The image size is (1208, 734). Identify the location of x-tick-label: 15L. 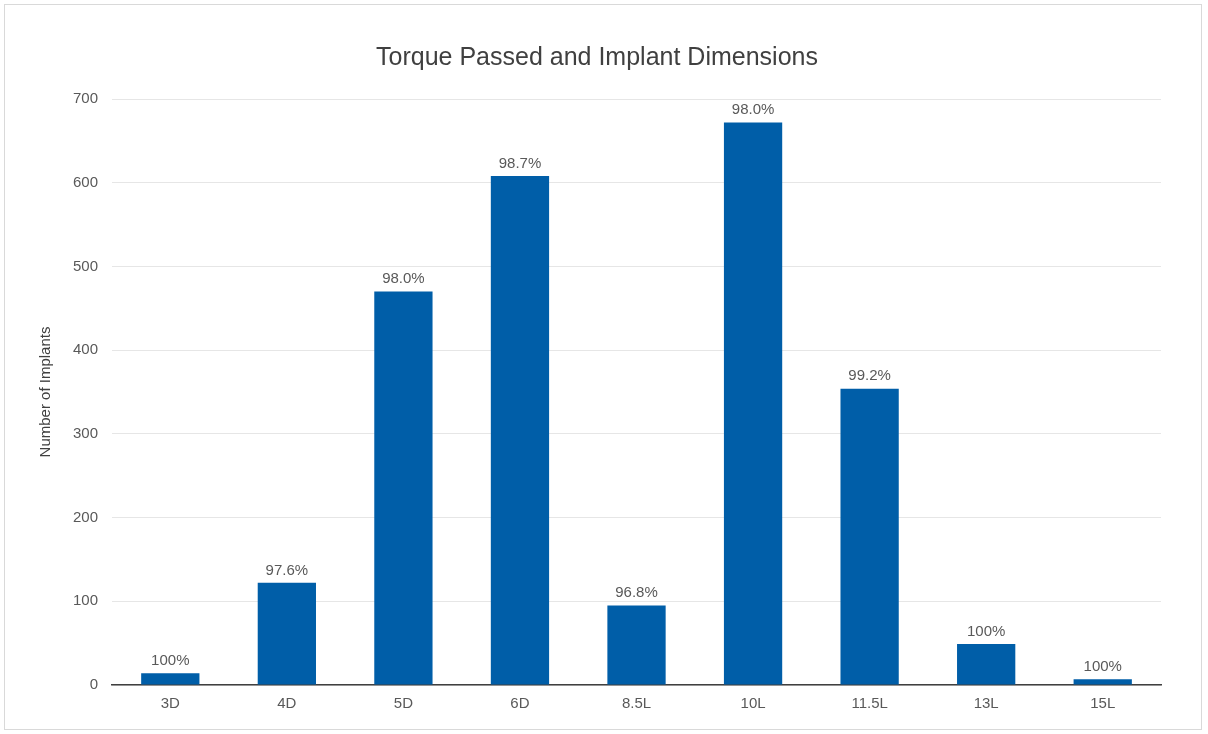
(1103, 703).